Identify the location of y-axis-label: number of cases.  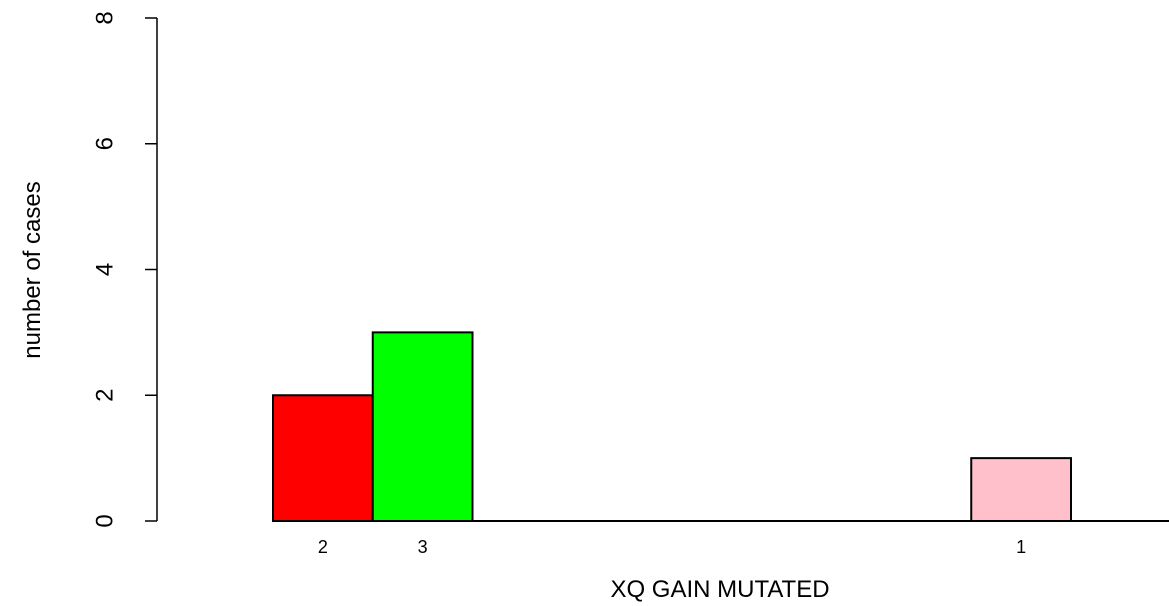
(32, 269).